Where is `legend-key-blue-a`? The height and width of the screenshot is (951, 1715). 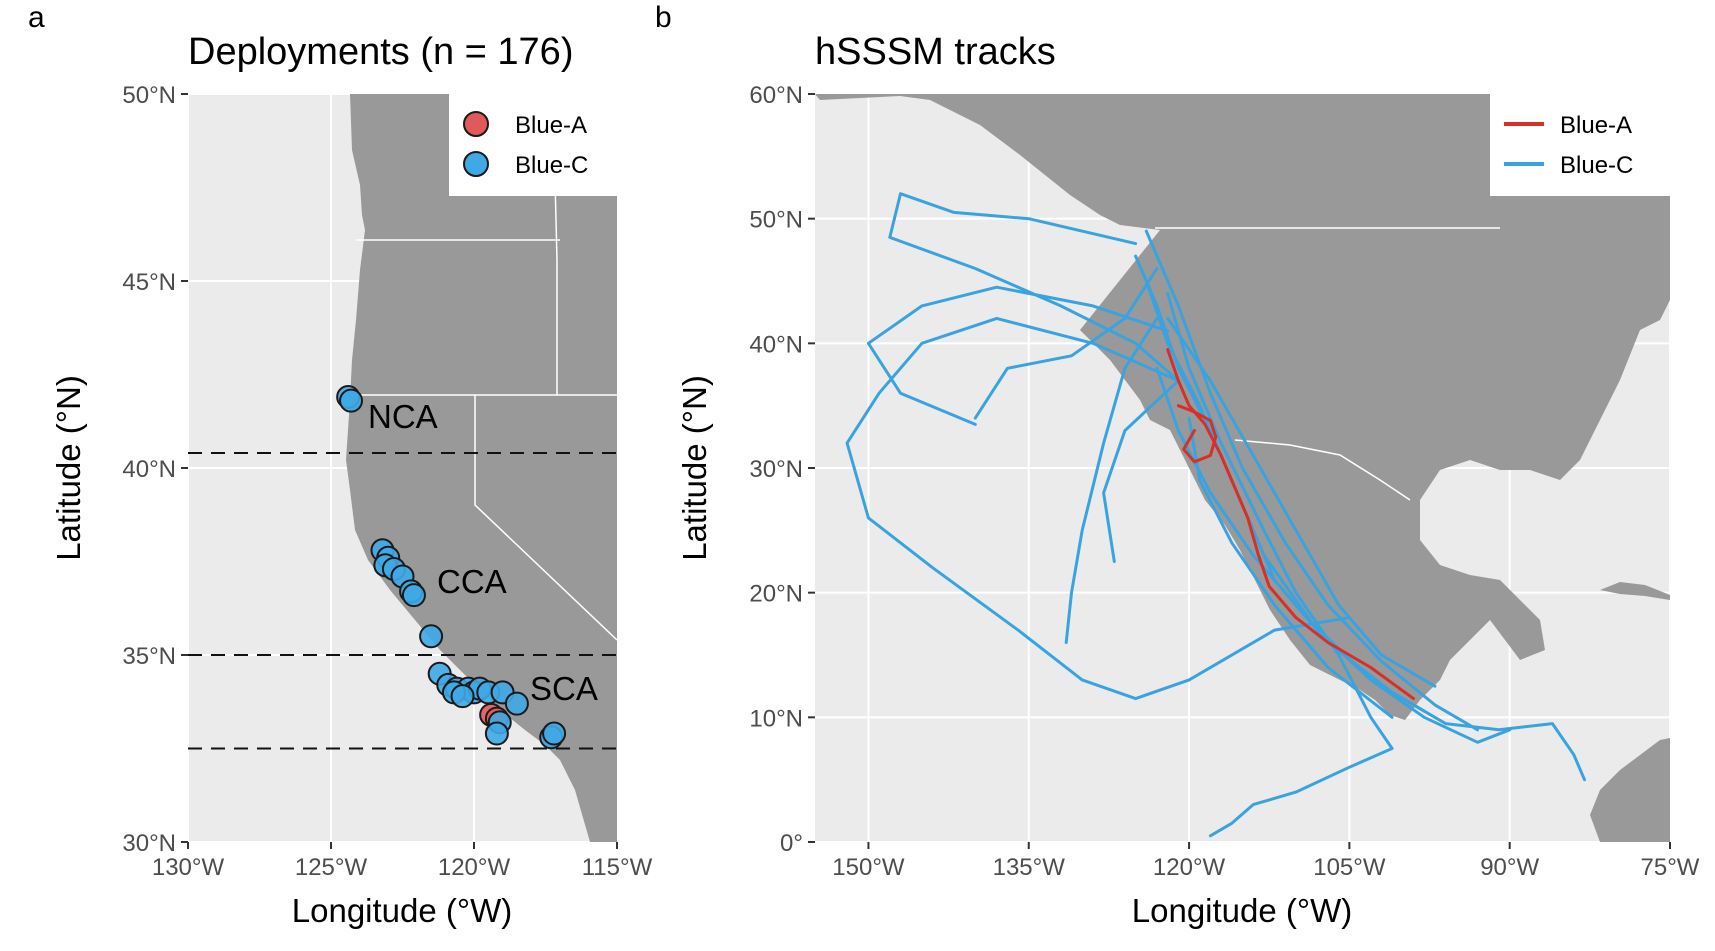 legend-key-blue-a is located at coordinates (476, 124).